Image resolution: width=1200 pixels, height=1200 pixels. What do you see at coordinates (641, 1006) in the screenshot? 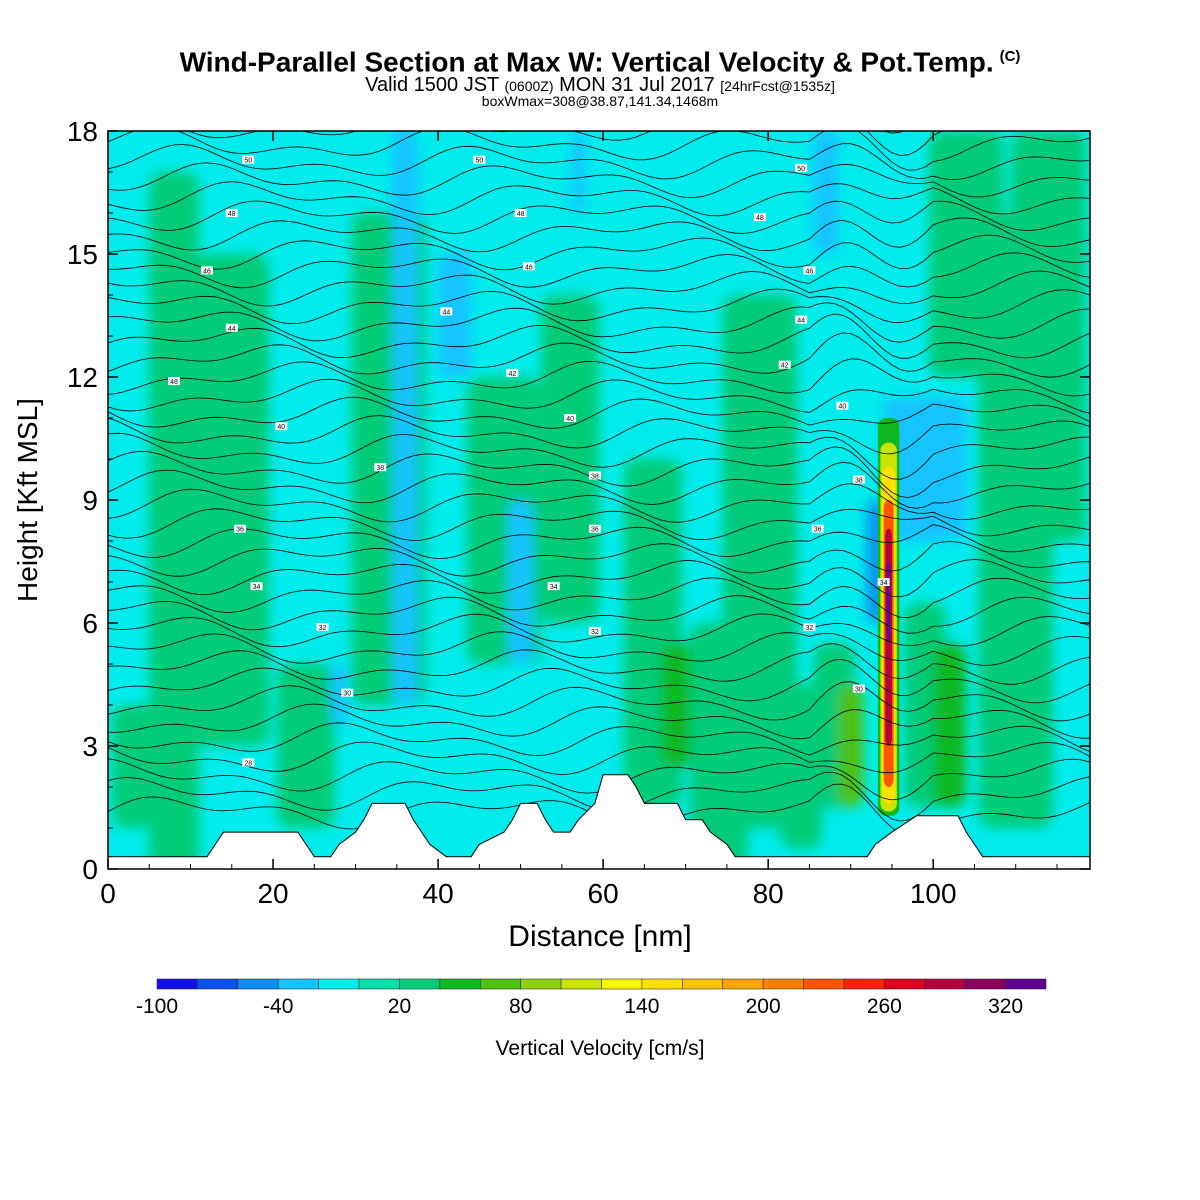
I see `colorbar-tick-label: 140` at bounding box center [641, 1006].